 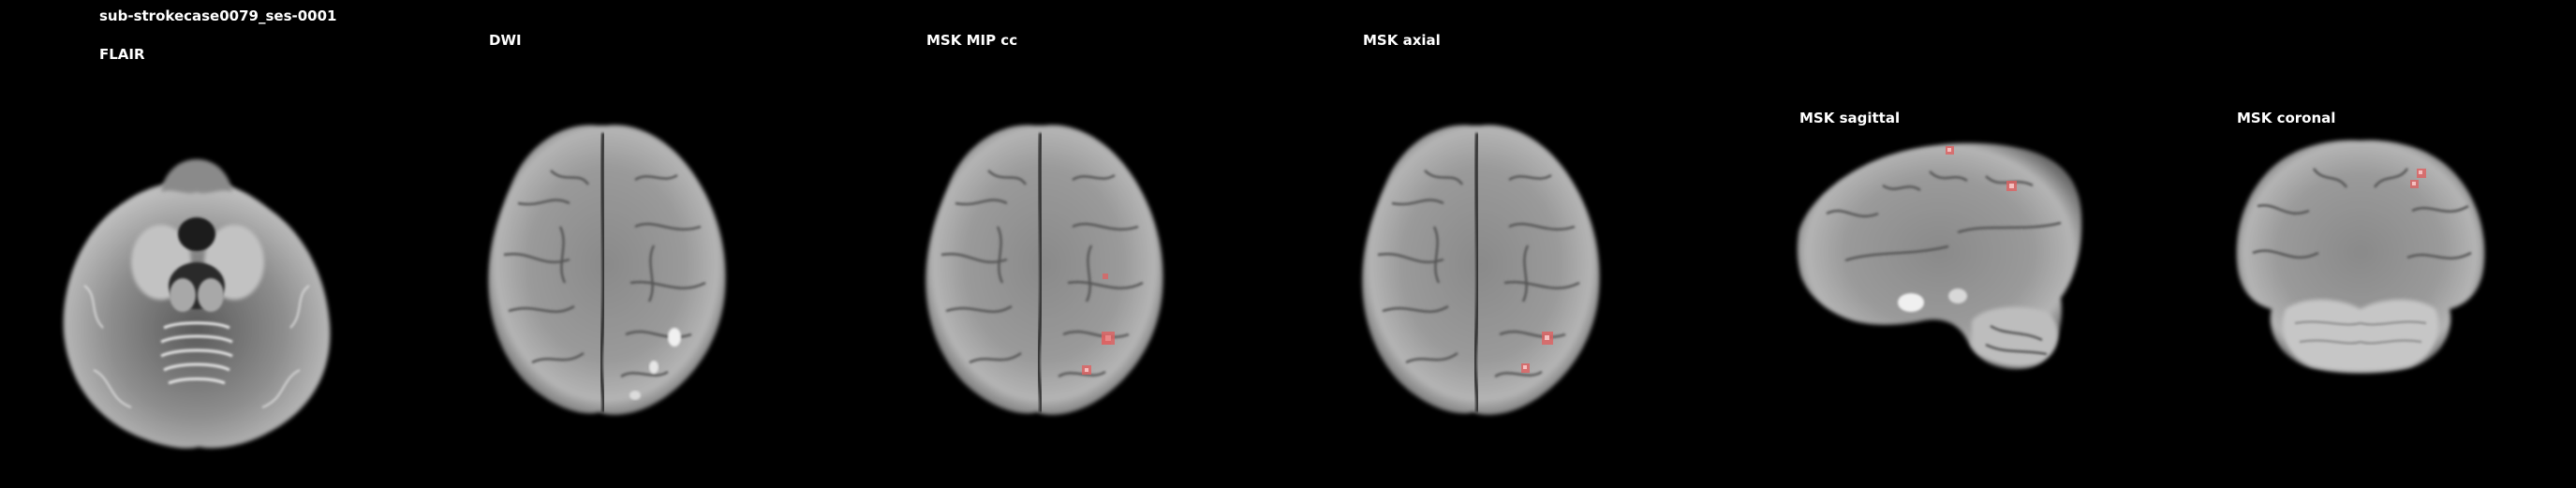 What do you see at coordinates (2360, 257) in the screenshot?
I see `msk-coronal-image` at bounding box center [2360, 257].